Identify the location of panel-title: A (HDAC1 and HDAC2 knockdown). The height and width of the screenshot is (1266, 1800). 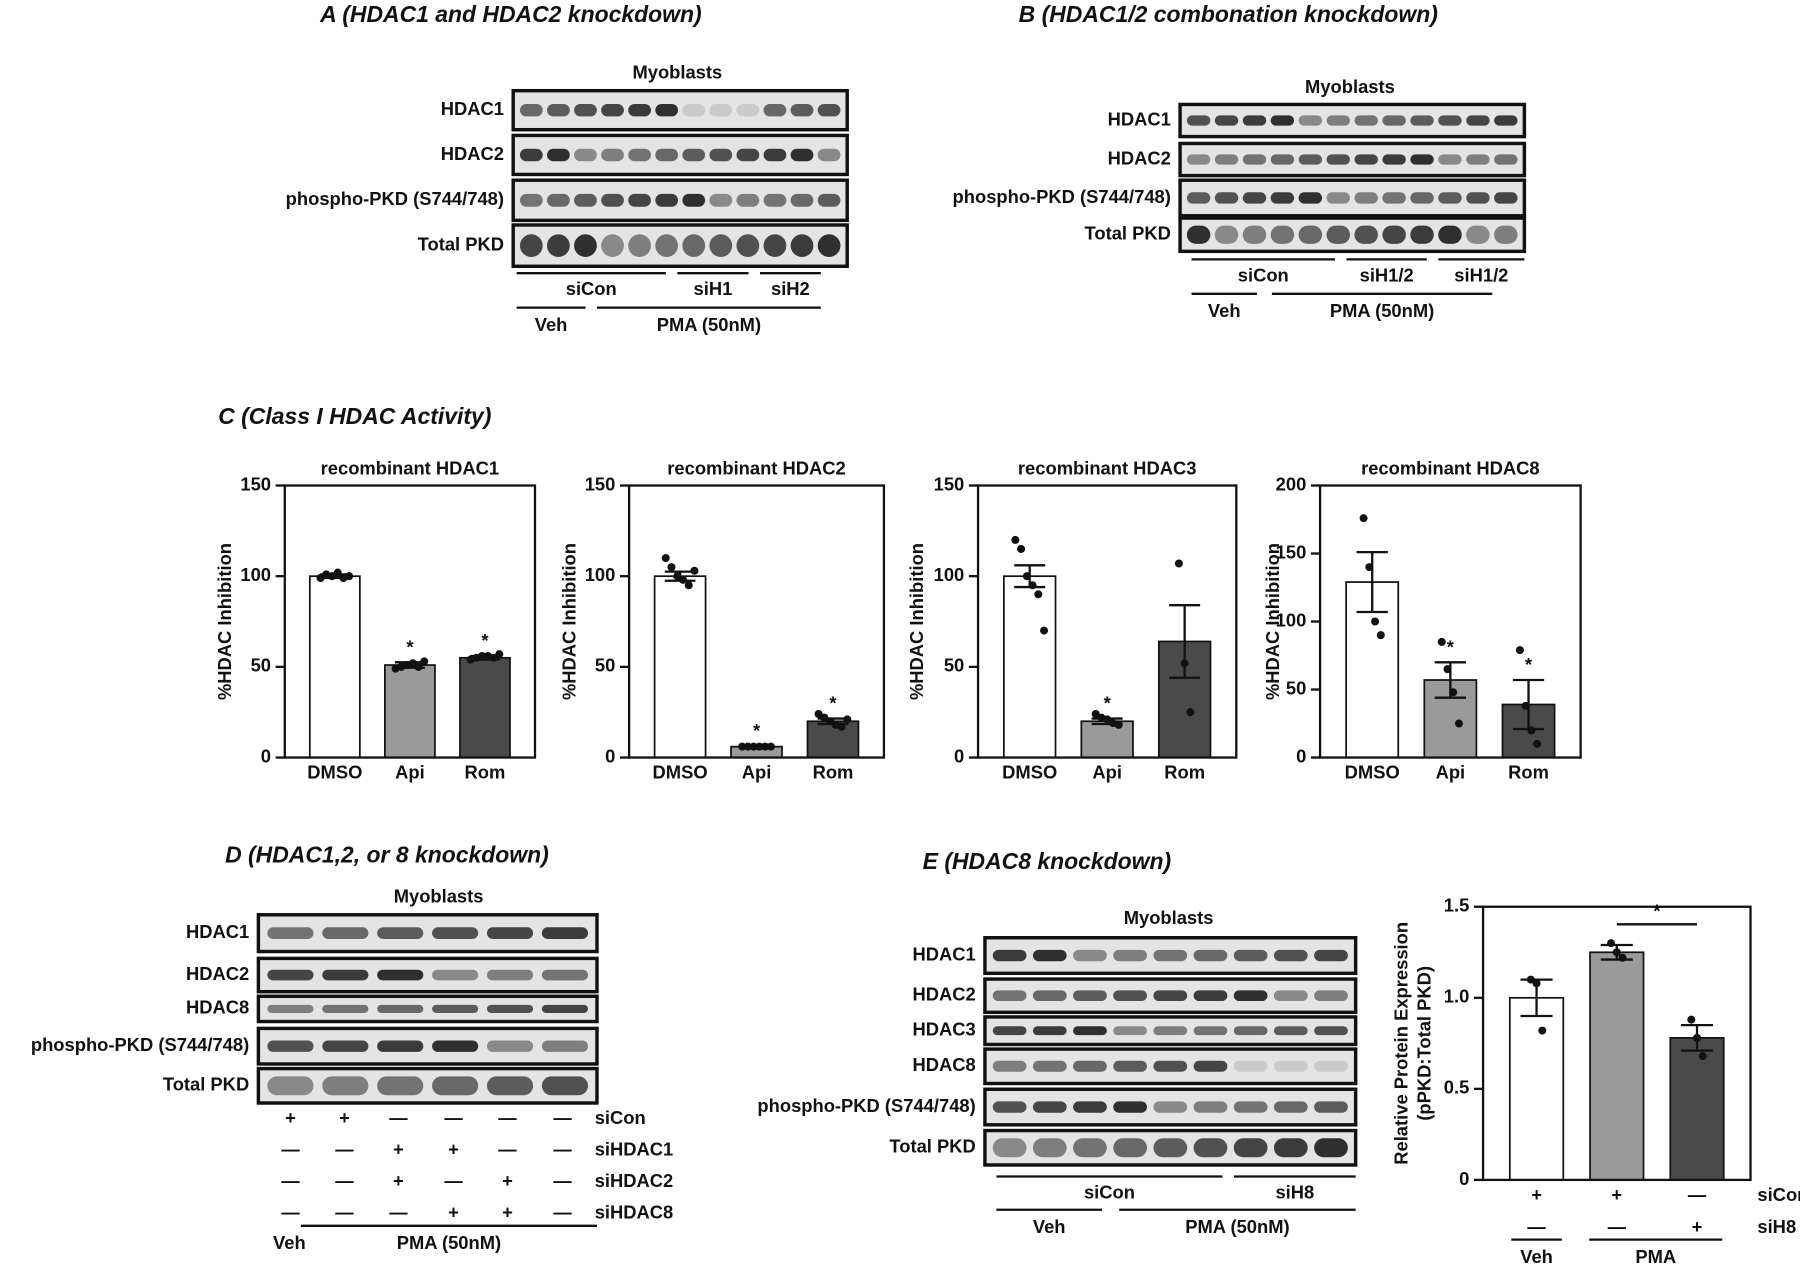
(510, 14).